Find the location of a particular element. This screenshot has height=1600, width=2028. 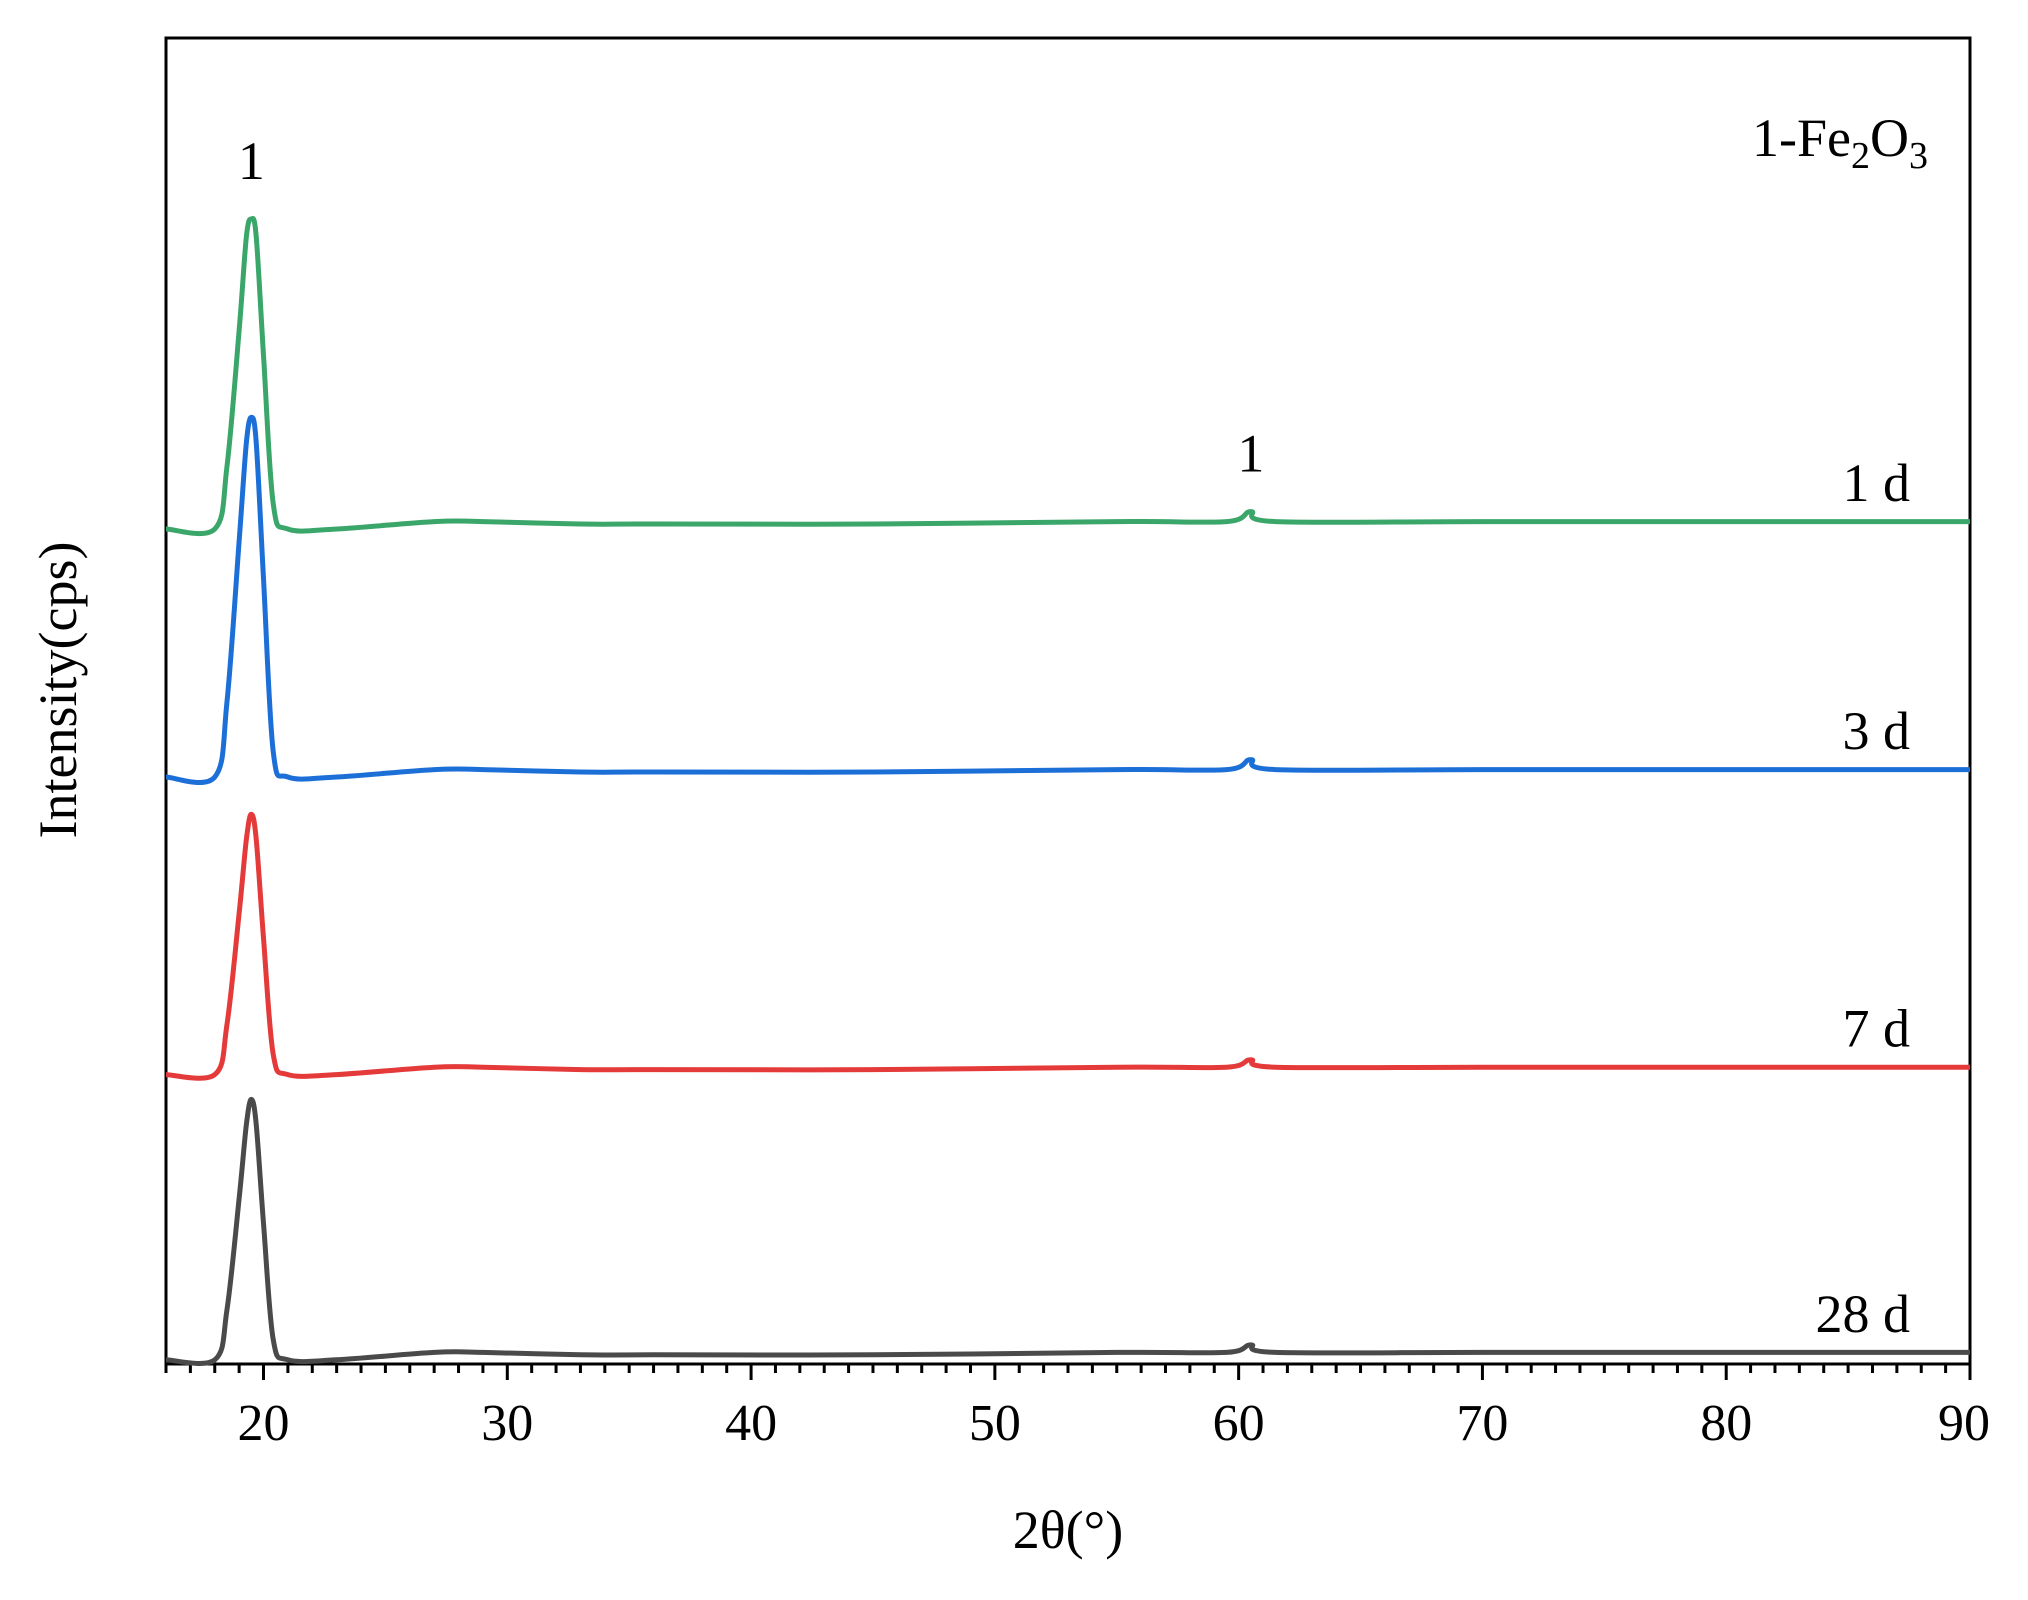

x-tick-label: 90 is located at coordinates (1964, 1423).